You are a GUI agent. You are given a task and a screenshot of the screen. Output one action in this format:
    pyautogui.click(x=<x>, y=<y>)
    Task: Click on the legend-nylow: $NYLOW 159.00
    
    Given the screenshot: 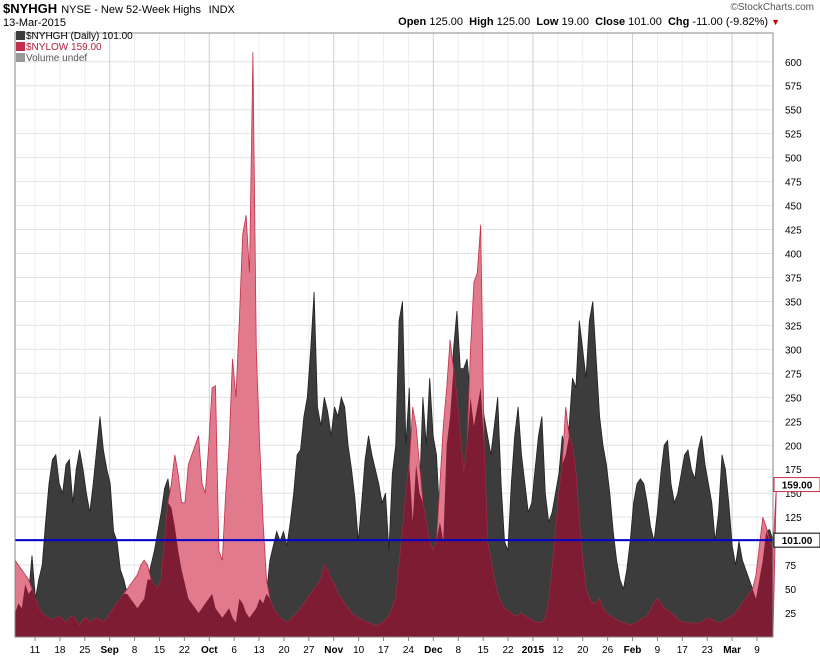 What is the action you would take?
    pyautogui.click(x=74, y=47)
    